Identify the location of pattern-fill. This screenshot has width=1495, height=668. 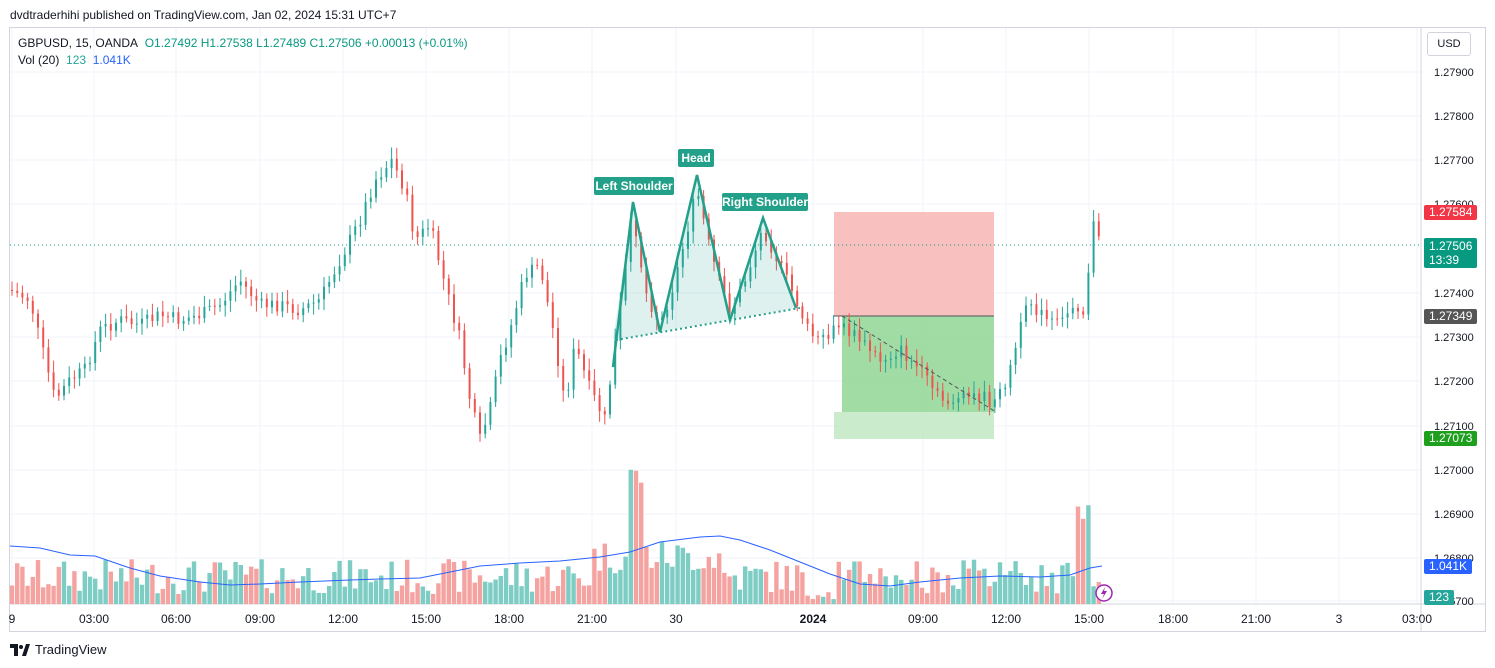
(704, 257).